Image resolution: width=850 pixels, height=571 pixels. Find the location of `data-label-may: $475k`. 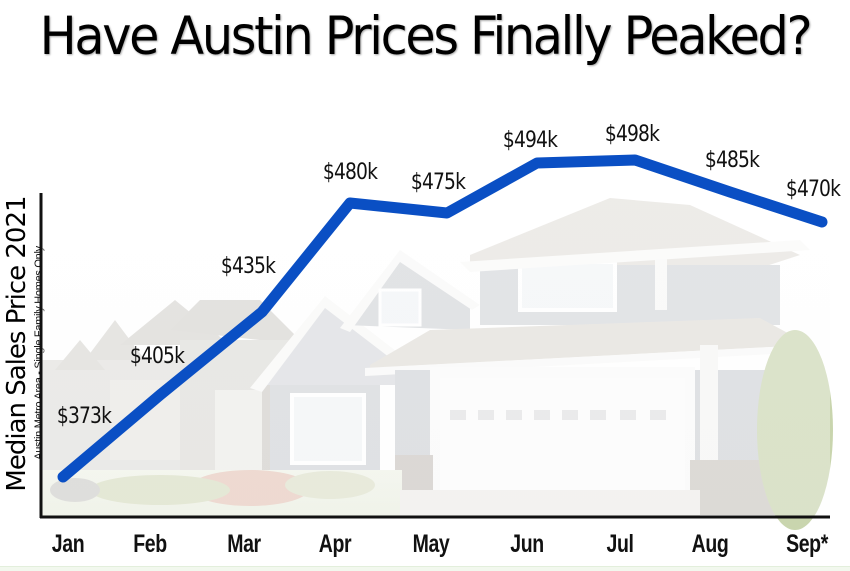

data-label-may: $475k is located at coordinates (438, 182).